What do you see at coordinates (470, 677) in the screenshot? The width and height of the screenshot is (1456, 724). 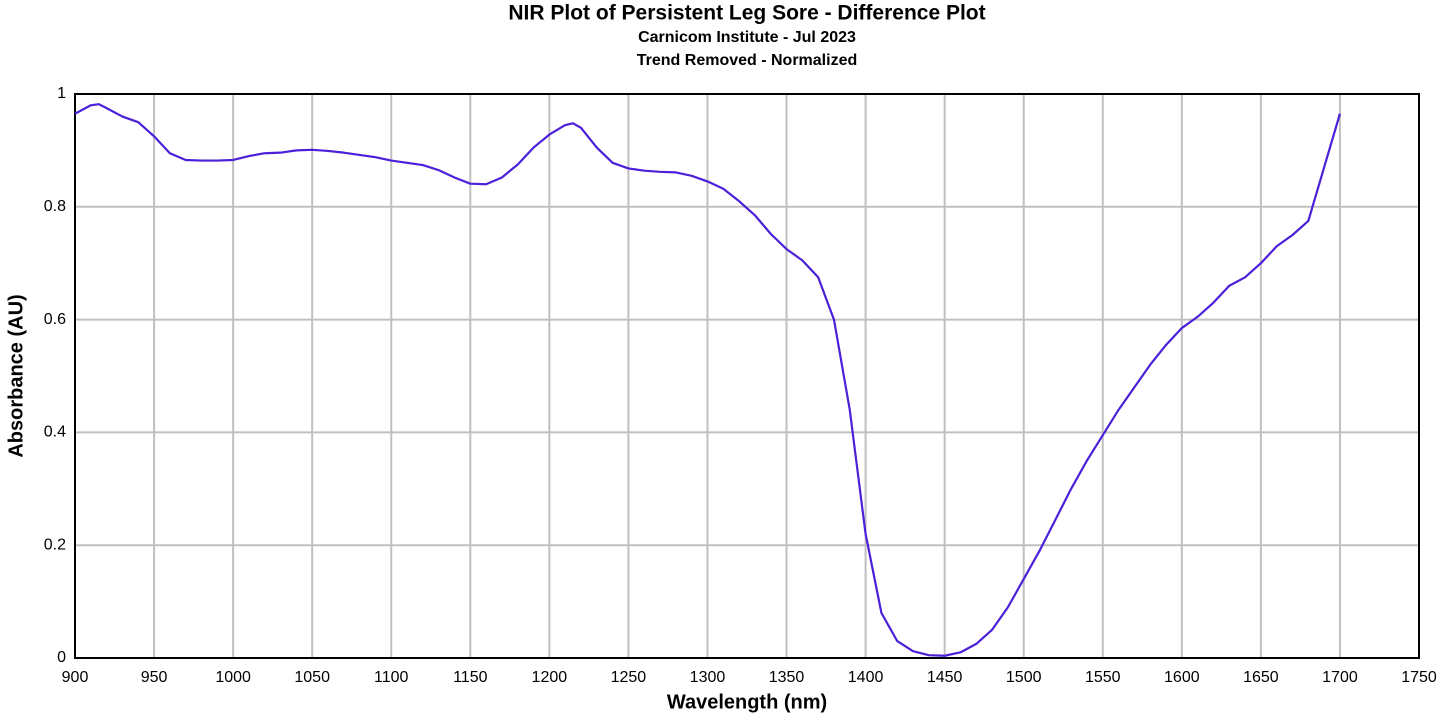 I see `x-tick-label: 1150` at bounding box center [470, 677].